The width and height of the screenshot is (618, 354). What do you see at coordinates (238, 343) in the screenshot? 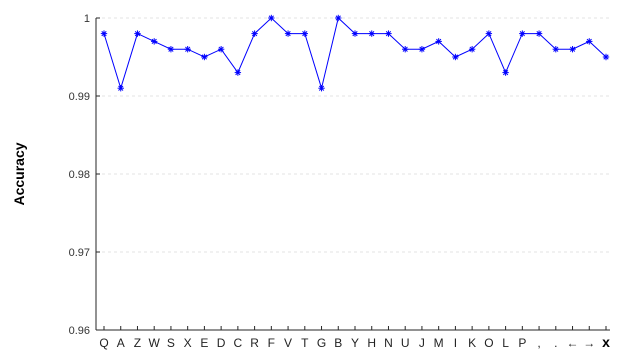
I see `x-tick-label: C` at bounding box center [238, 343].